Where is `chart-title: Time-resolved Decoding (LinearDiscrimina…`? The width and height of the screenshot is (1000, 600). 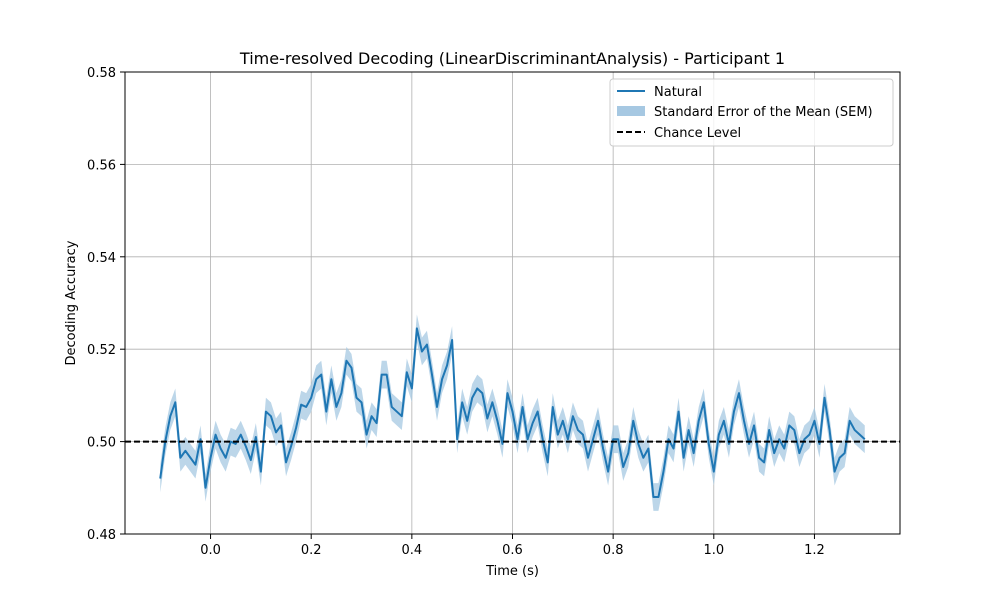
chart-title: Time-resolved Decoding (LinearDiscrimina… is located at coordinates (512, 58).